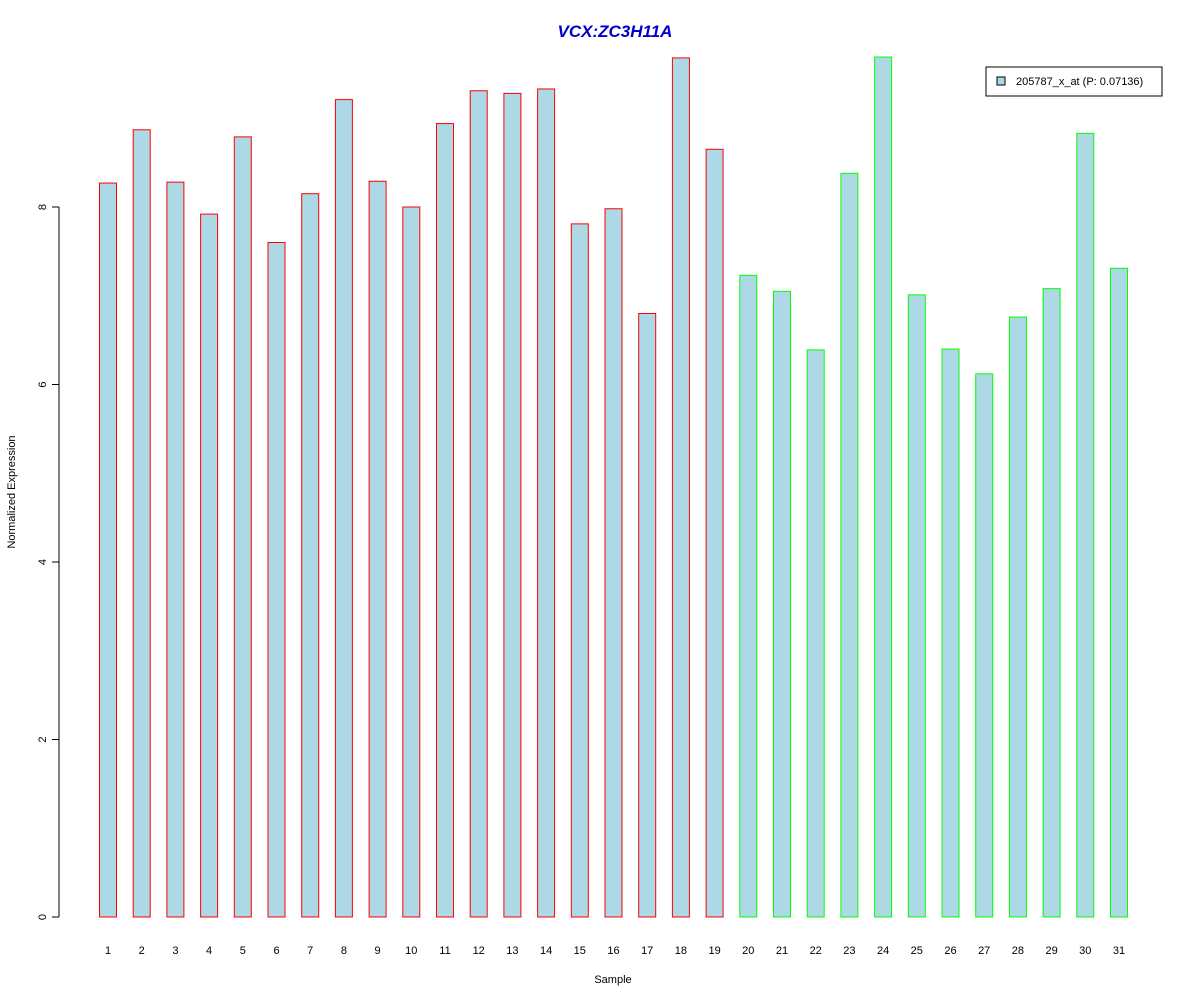  I want to click on x-tick-label: 6, so click(276, 951).